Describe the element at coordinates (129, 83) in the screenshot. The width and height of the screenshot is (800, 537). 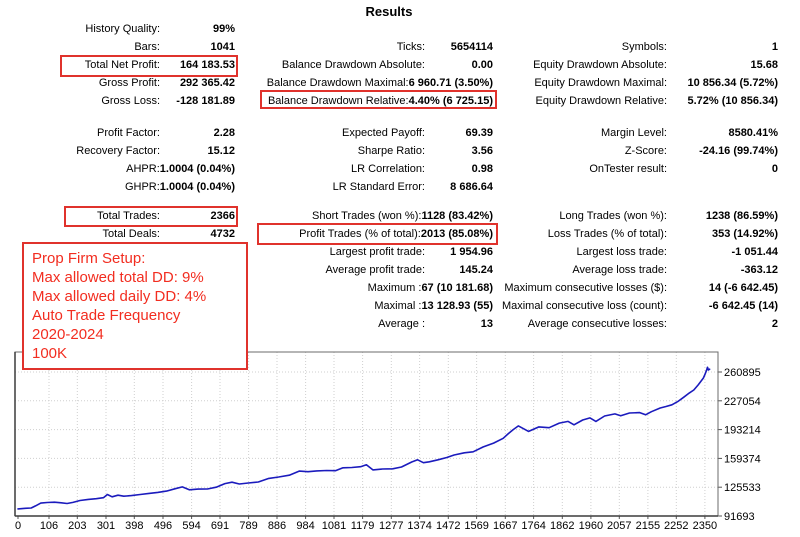
I see `stat-label: Gross Profit:` at that location.